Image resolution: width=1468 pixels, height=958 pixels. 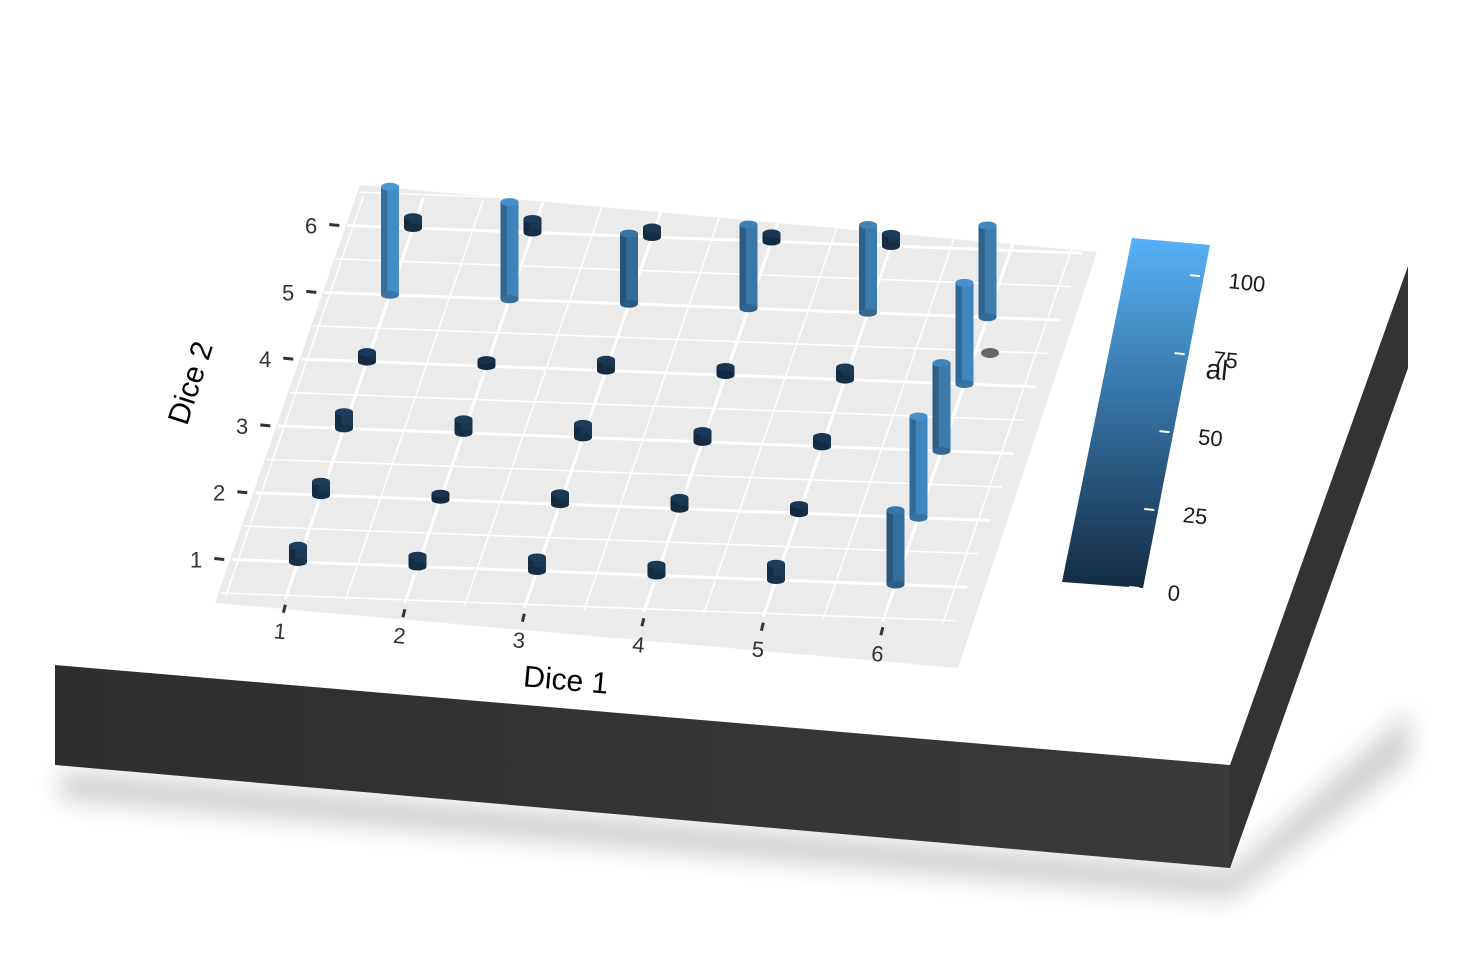 I want to click on legend-ticks: 0 25 50 75 100, so click(x=1197, y=437).